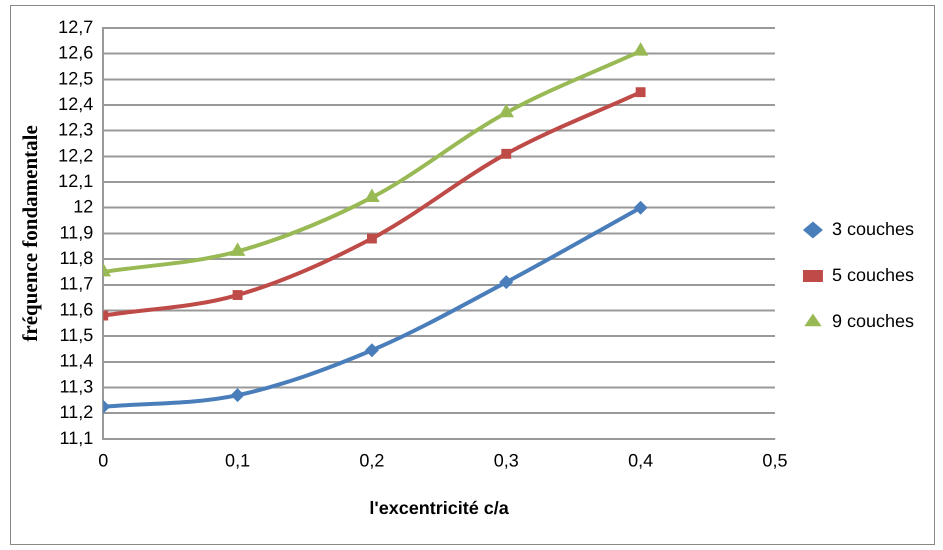 This screenshot has height=550, width=943. I want to click on y-tick-label: 12,2, so click(76, 155).